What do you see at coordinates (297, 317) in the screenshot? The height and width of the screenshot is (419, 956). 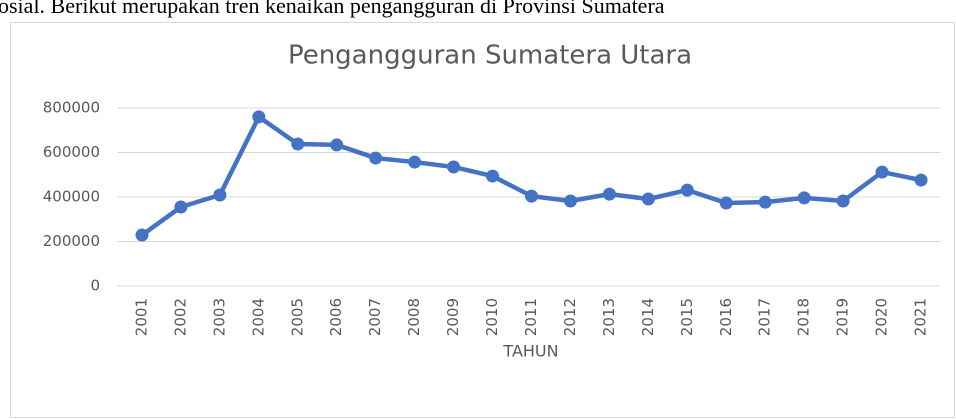 I see `x-tick-label: 2005` at bounding box center [297, 317].